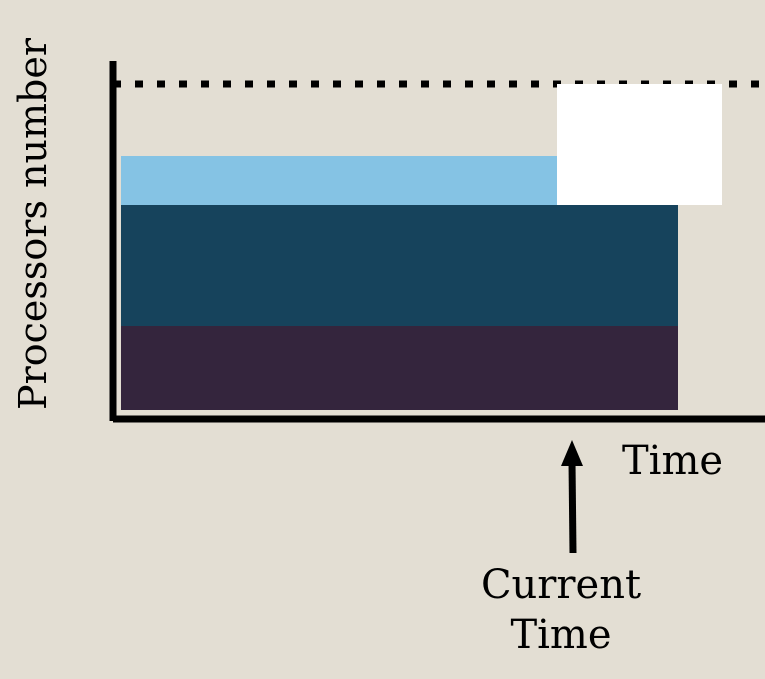 This screenshot has width=765, height=679. I want to click on job-top, so click(339, 180).